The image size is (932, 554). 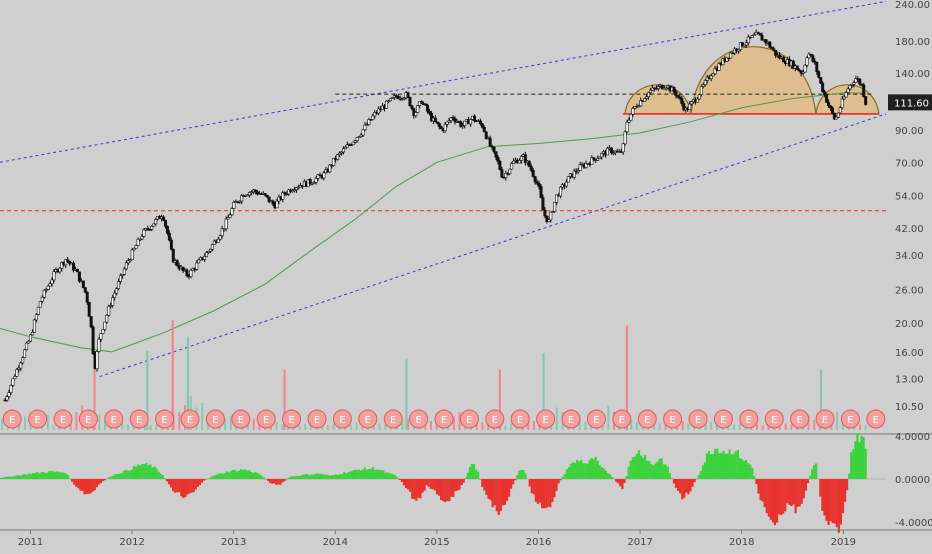 I want to click on price-axis-label: 42.00, so click(x=909, y=229).